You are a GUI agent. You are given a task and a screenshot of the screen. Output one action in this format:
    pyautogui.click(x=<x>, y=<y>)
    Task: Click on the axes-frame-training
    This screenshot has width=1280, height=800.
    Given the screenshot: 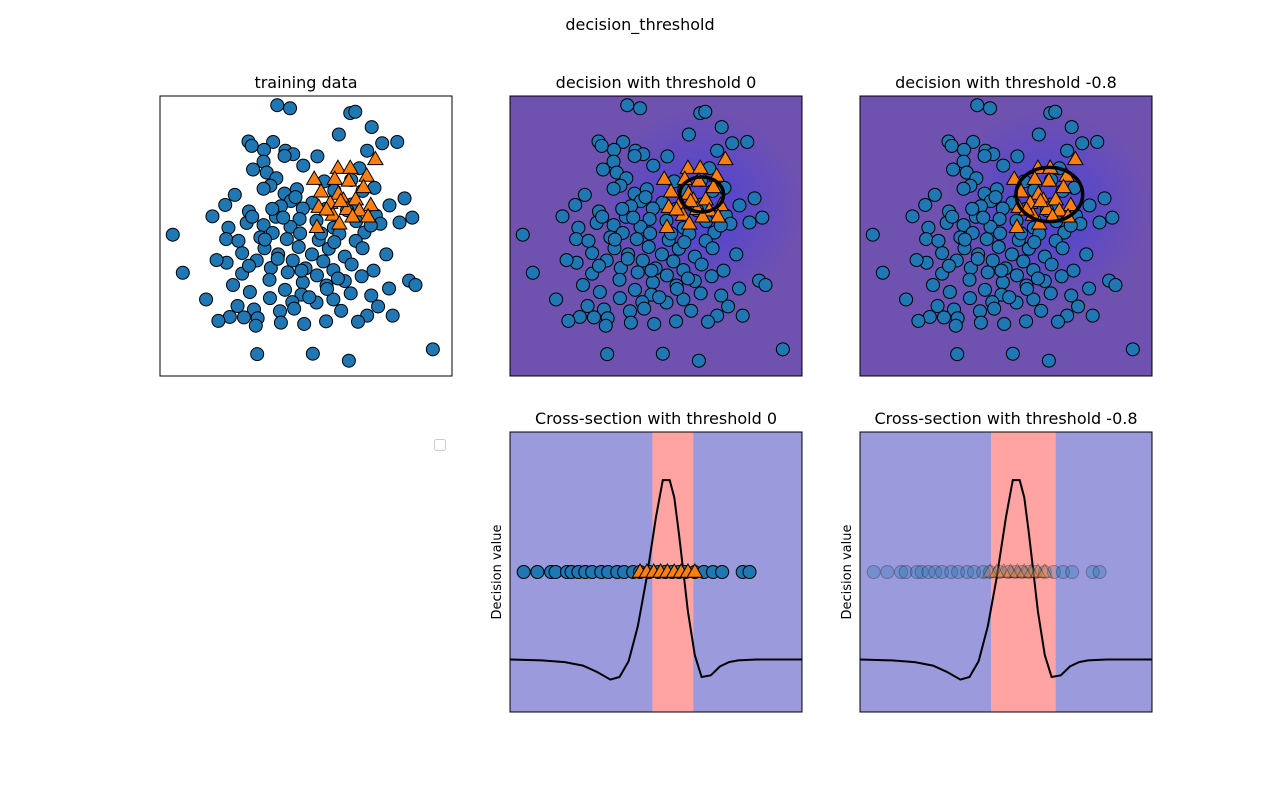 What is the action you would take?
    pyautogui.click(x=306, y=236)
    